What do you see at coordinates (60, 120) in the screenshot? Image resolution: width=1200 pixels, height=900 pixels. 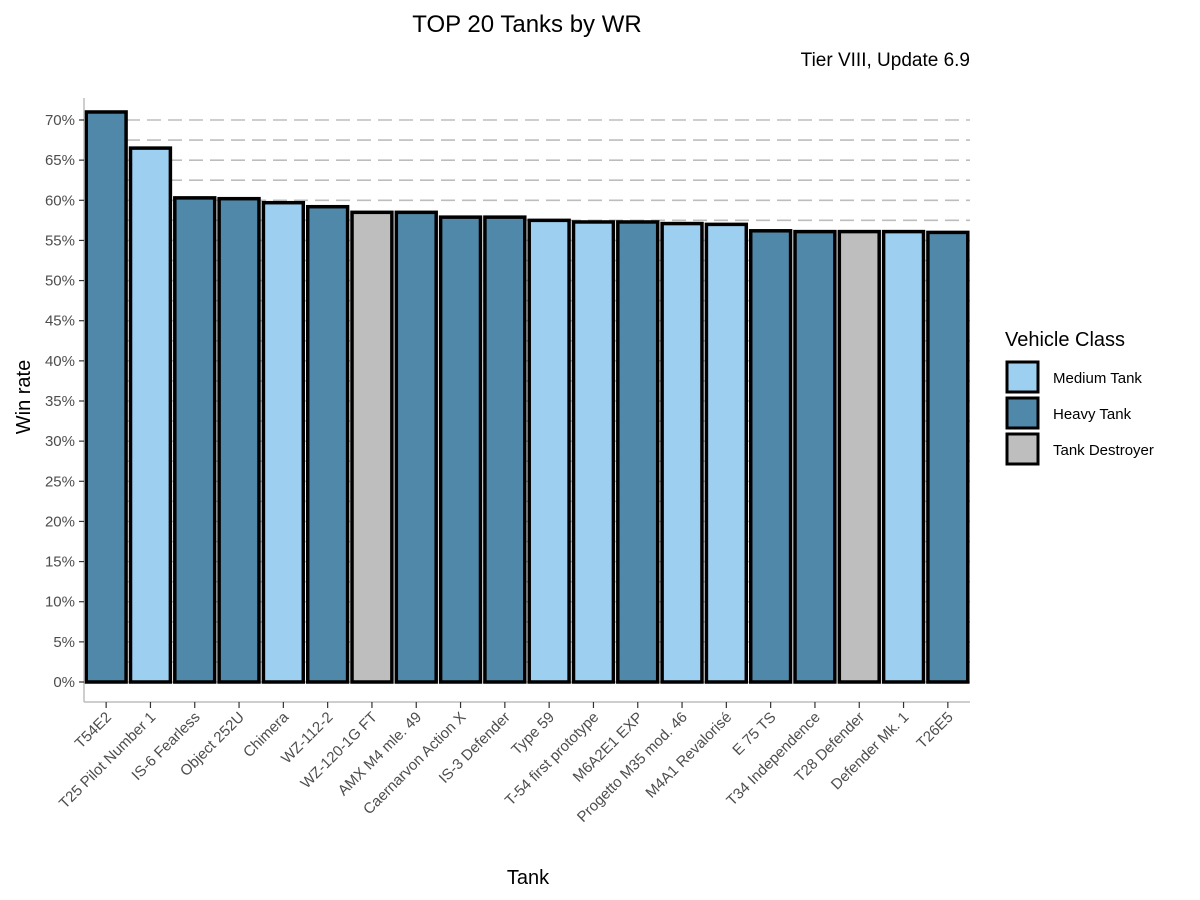 I see `y-tick-label: 70%` at bounding box center [60, 120].